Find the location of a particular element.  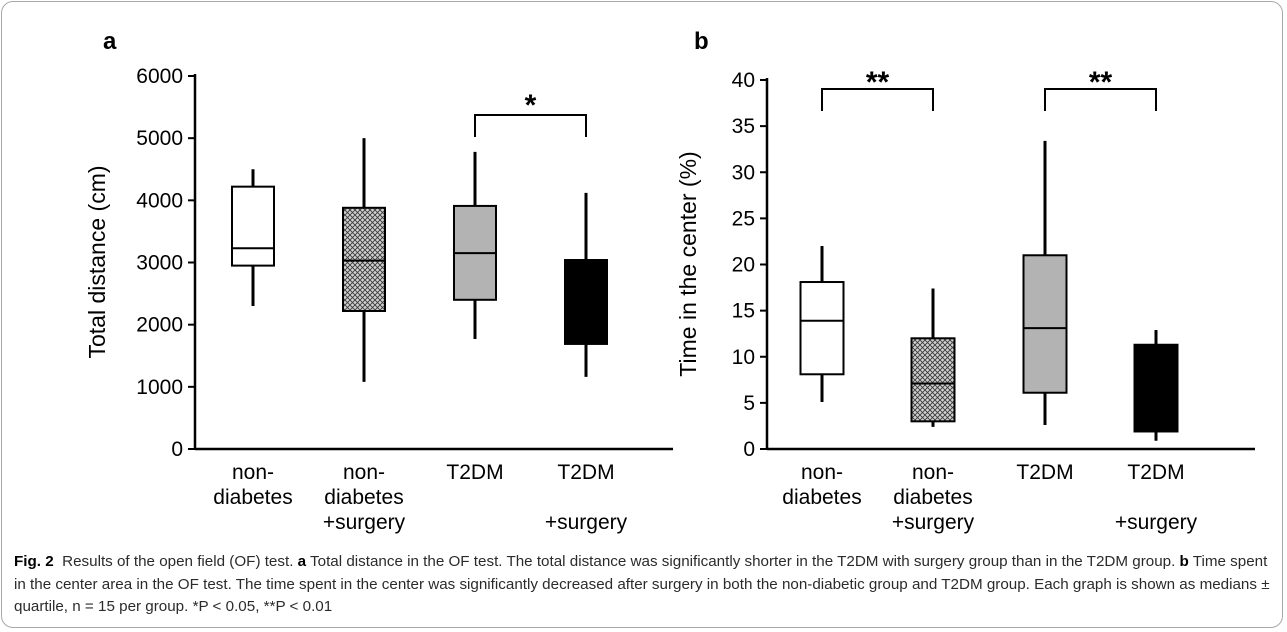

panel-b-y-axis-label: Time in the center (%) is located at coordinates (688, 263).